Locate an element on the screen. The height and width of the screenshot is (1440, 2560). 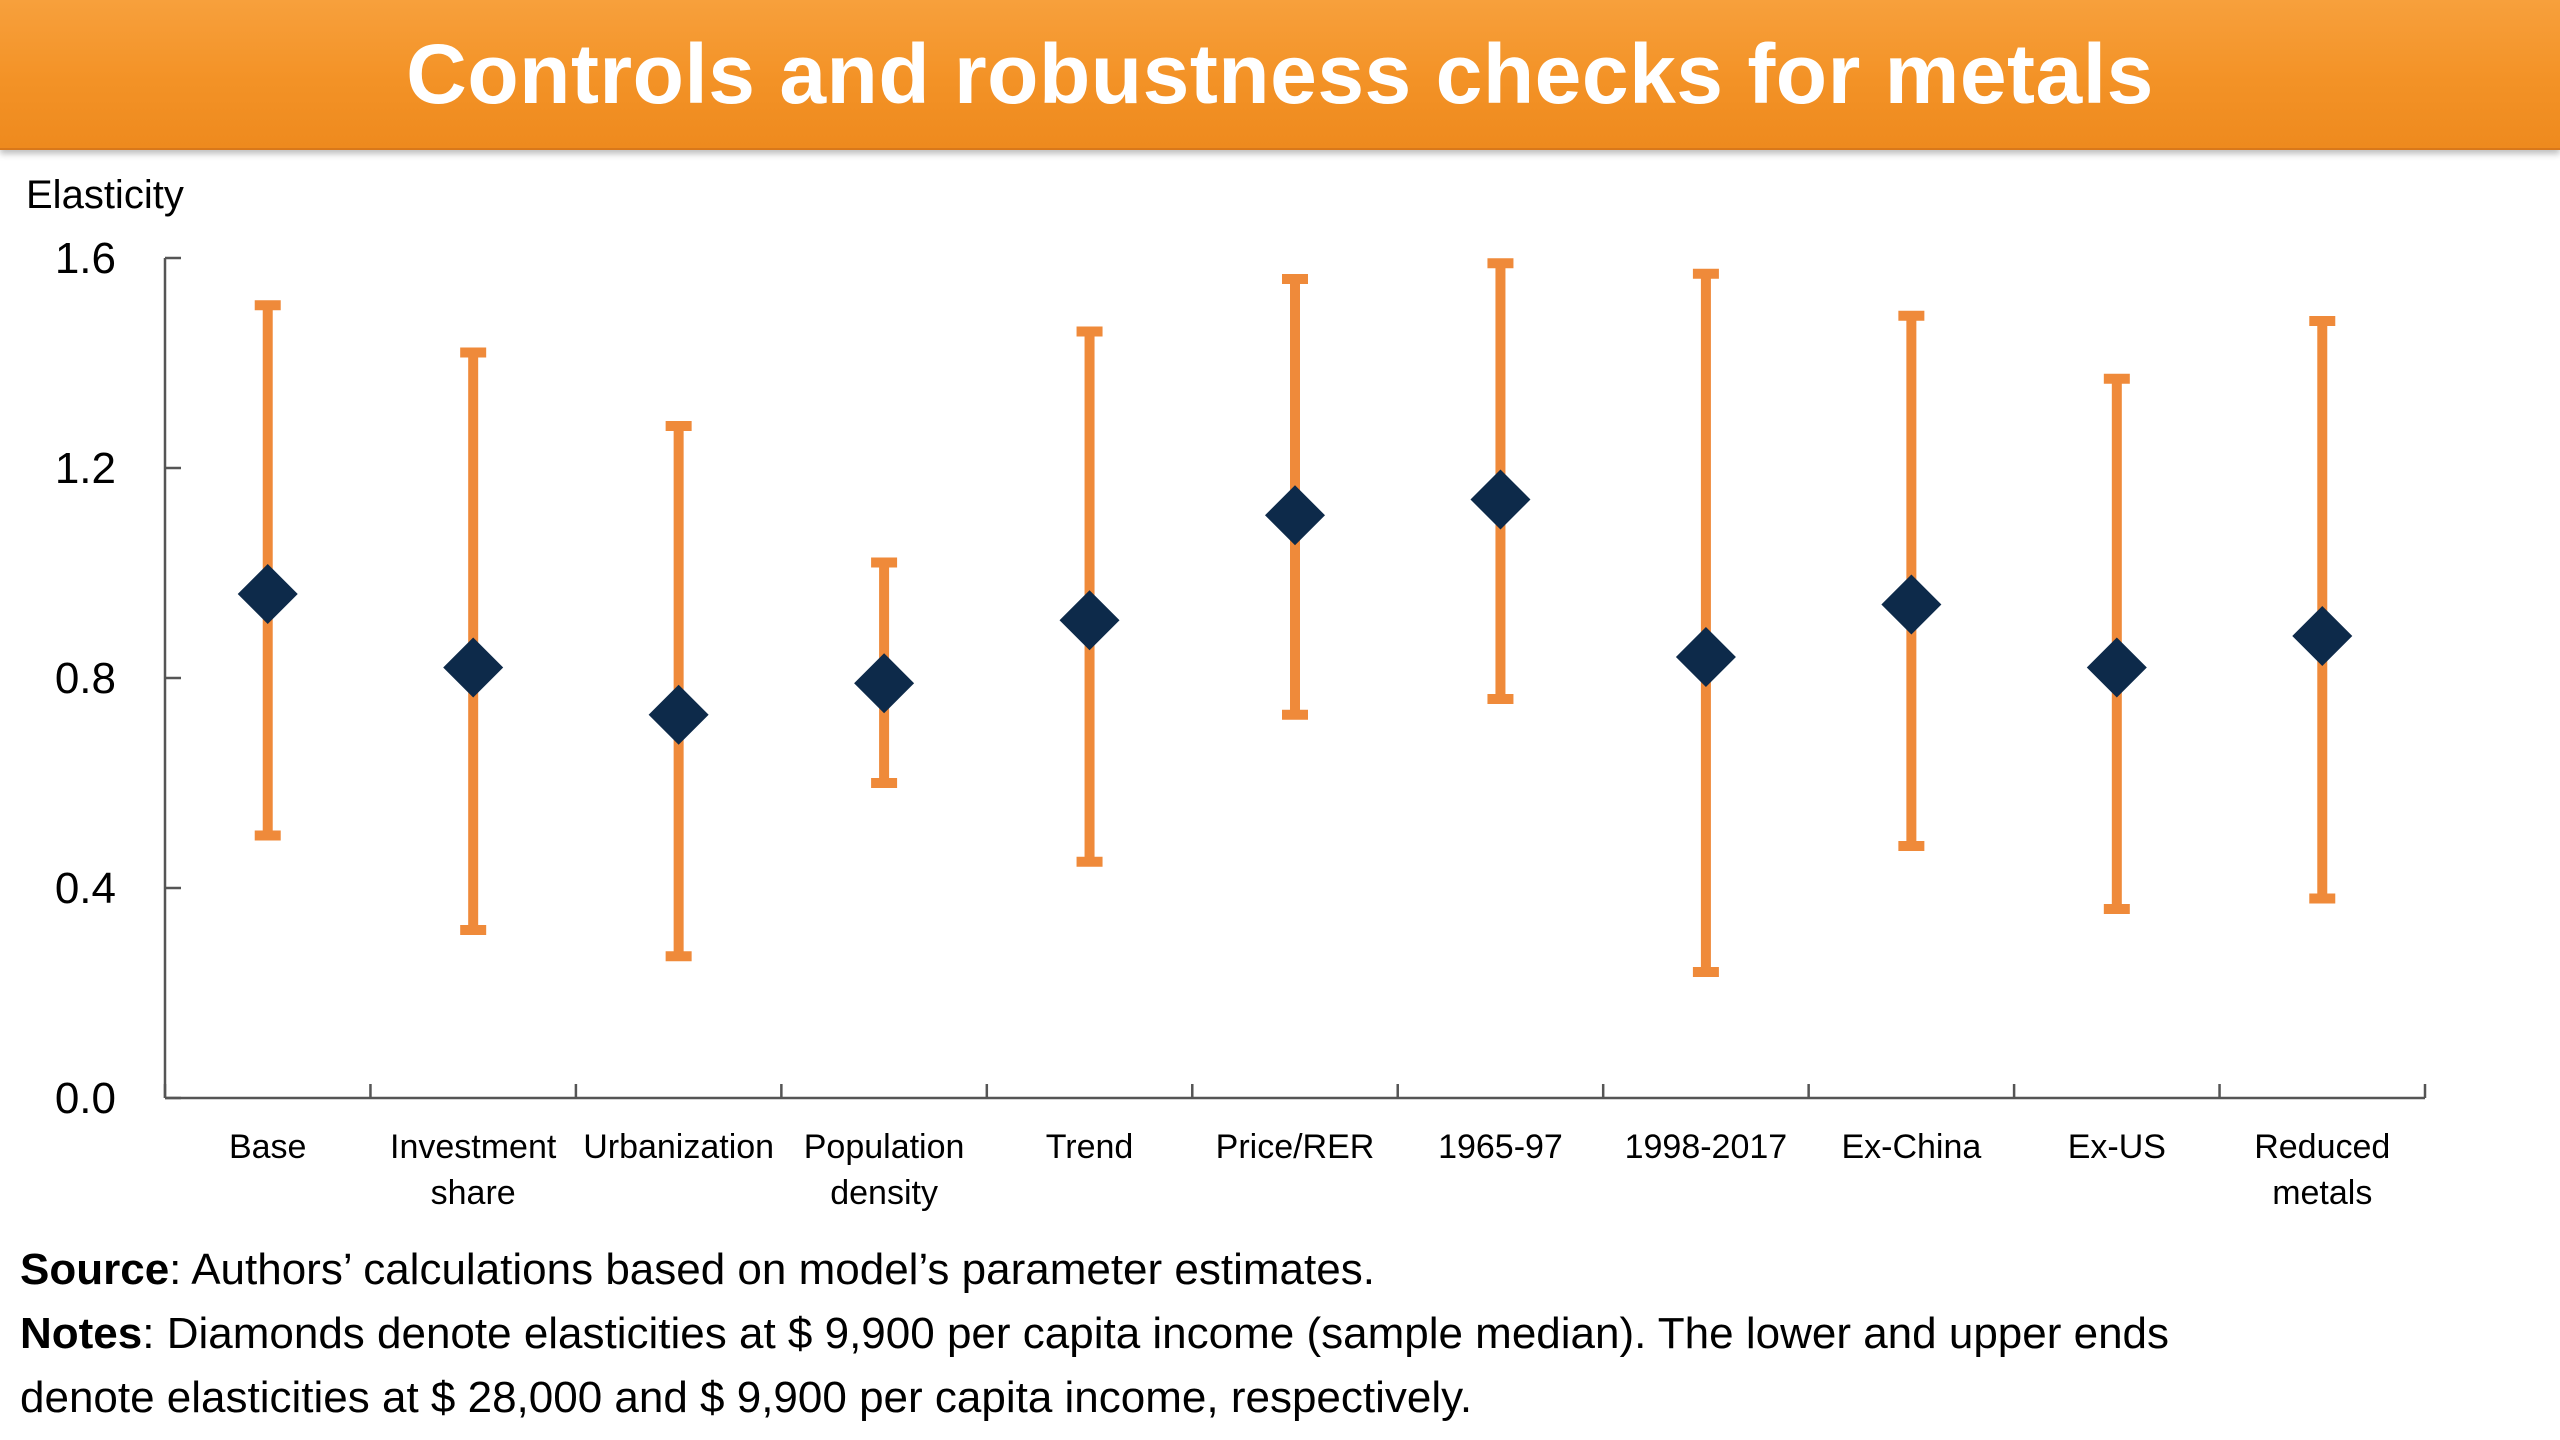
x-tick-label: Ex-US is located at coordinates (2117, 1147).